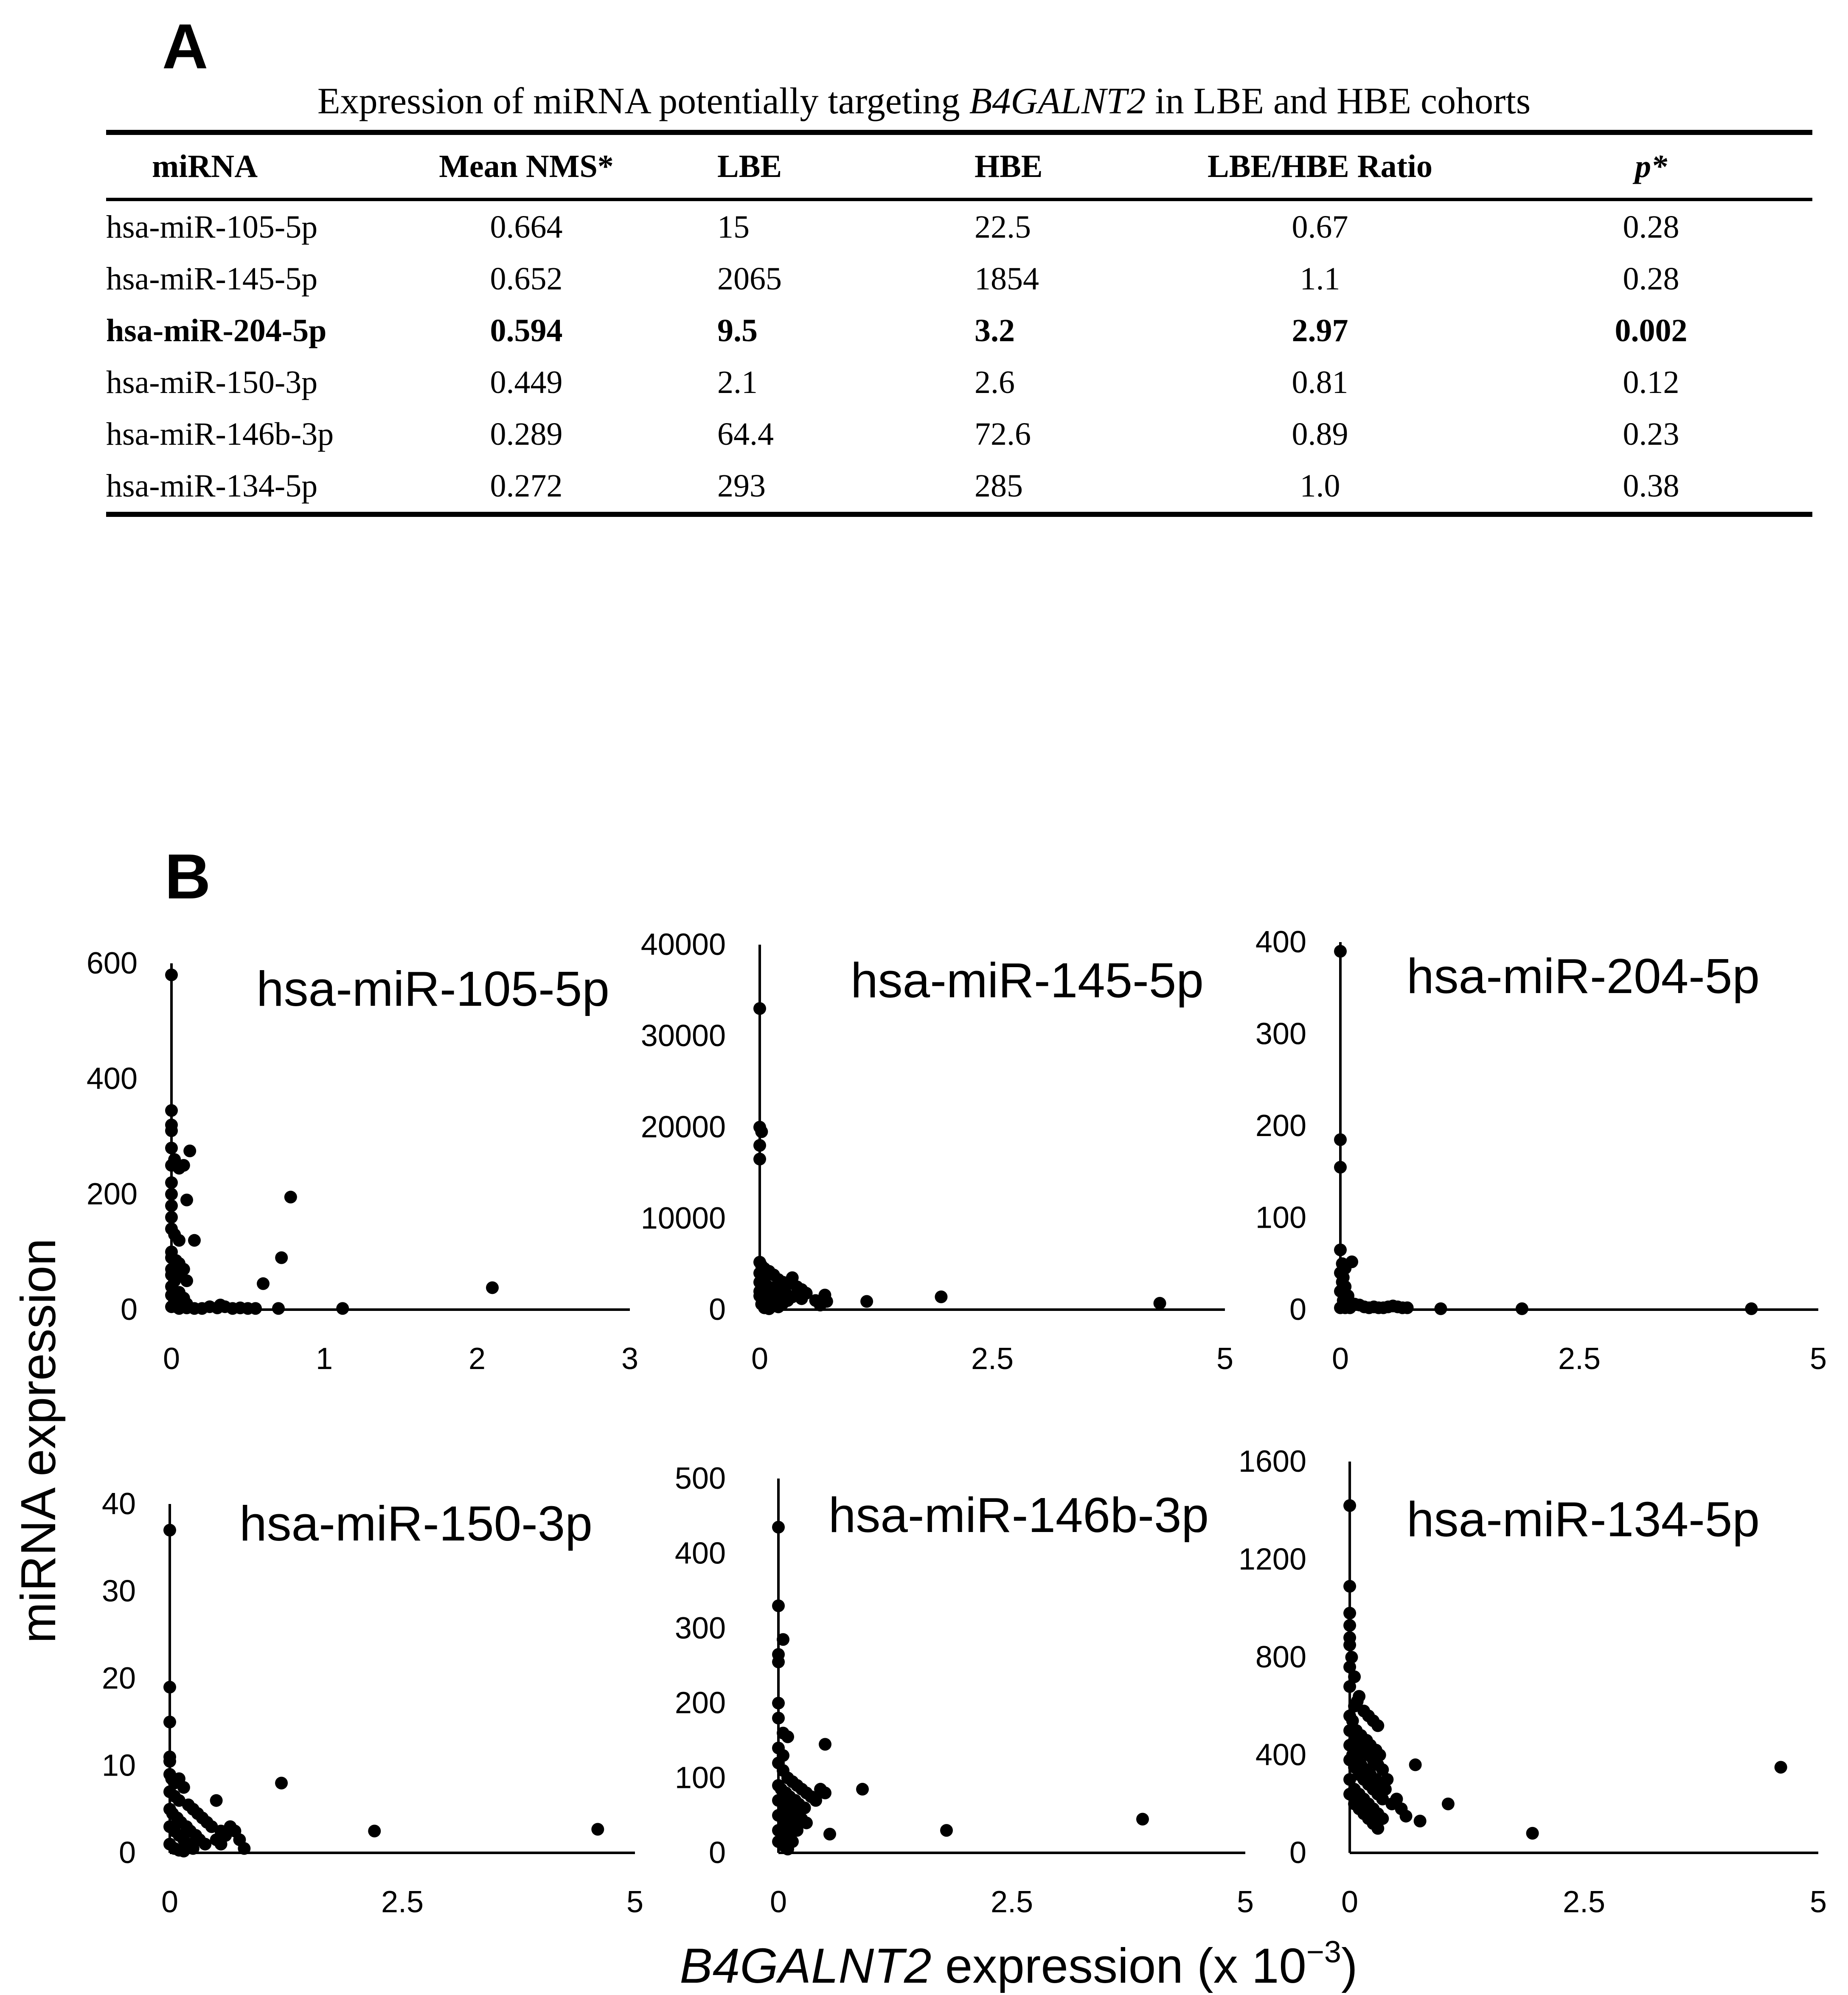  Describe the element at coordinates (212, 382) in the screenshot. I see `cell-mirna: hsa-miR-150-3p` at that location.